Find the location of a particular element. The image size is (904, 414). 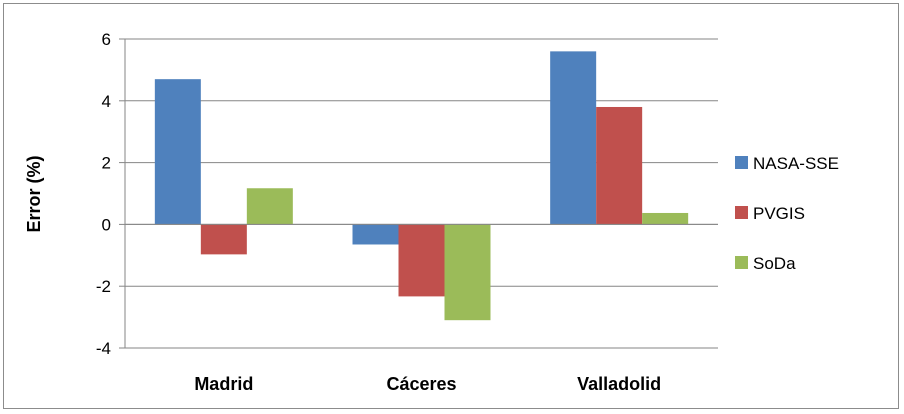

y-tick-label: 6 is located at coordinates (106, 39).